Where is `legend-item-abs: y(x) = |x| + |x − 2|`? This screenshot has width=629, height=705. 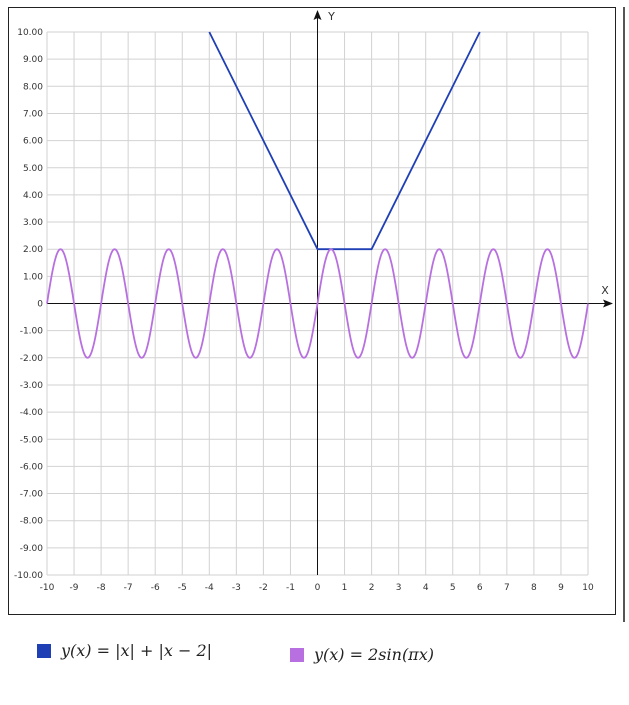 legend-item-abs: y(x) = |x| + |x − 2| is located at coordinates (124, 650).